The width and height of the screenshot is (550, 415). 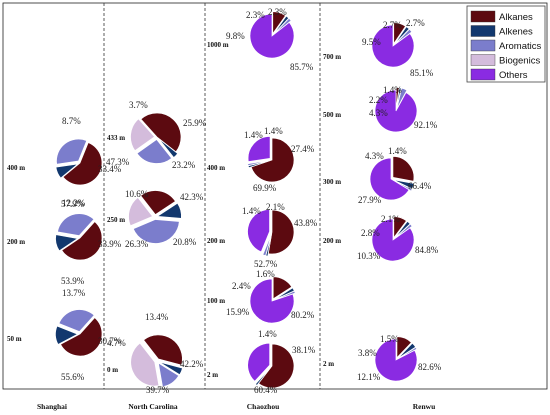 I want to click on altitude-label: 0 m, so click(x=112, y=370).